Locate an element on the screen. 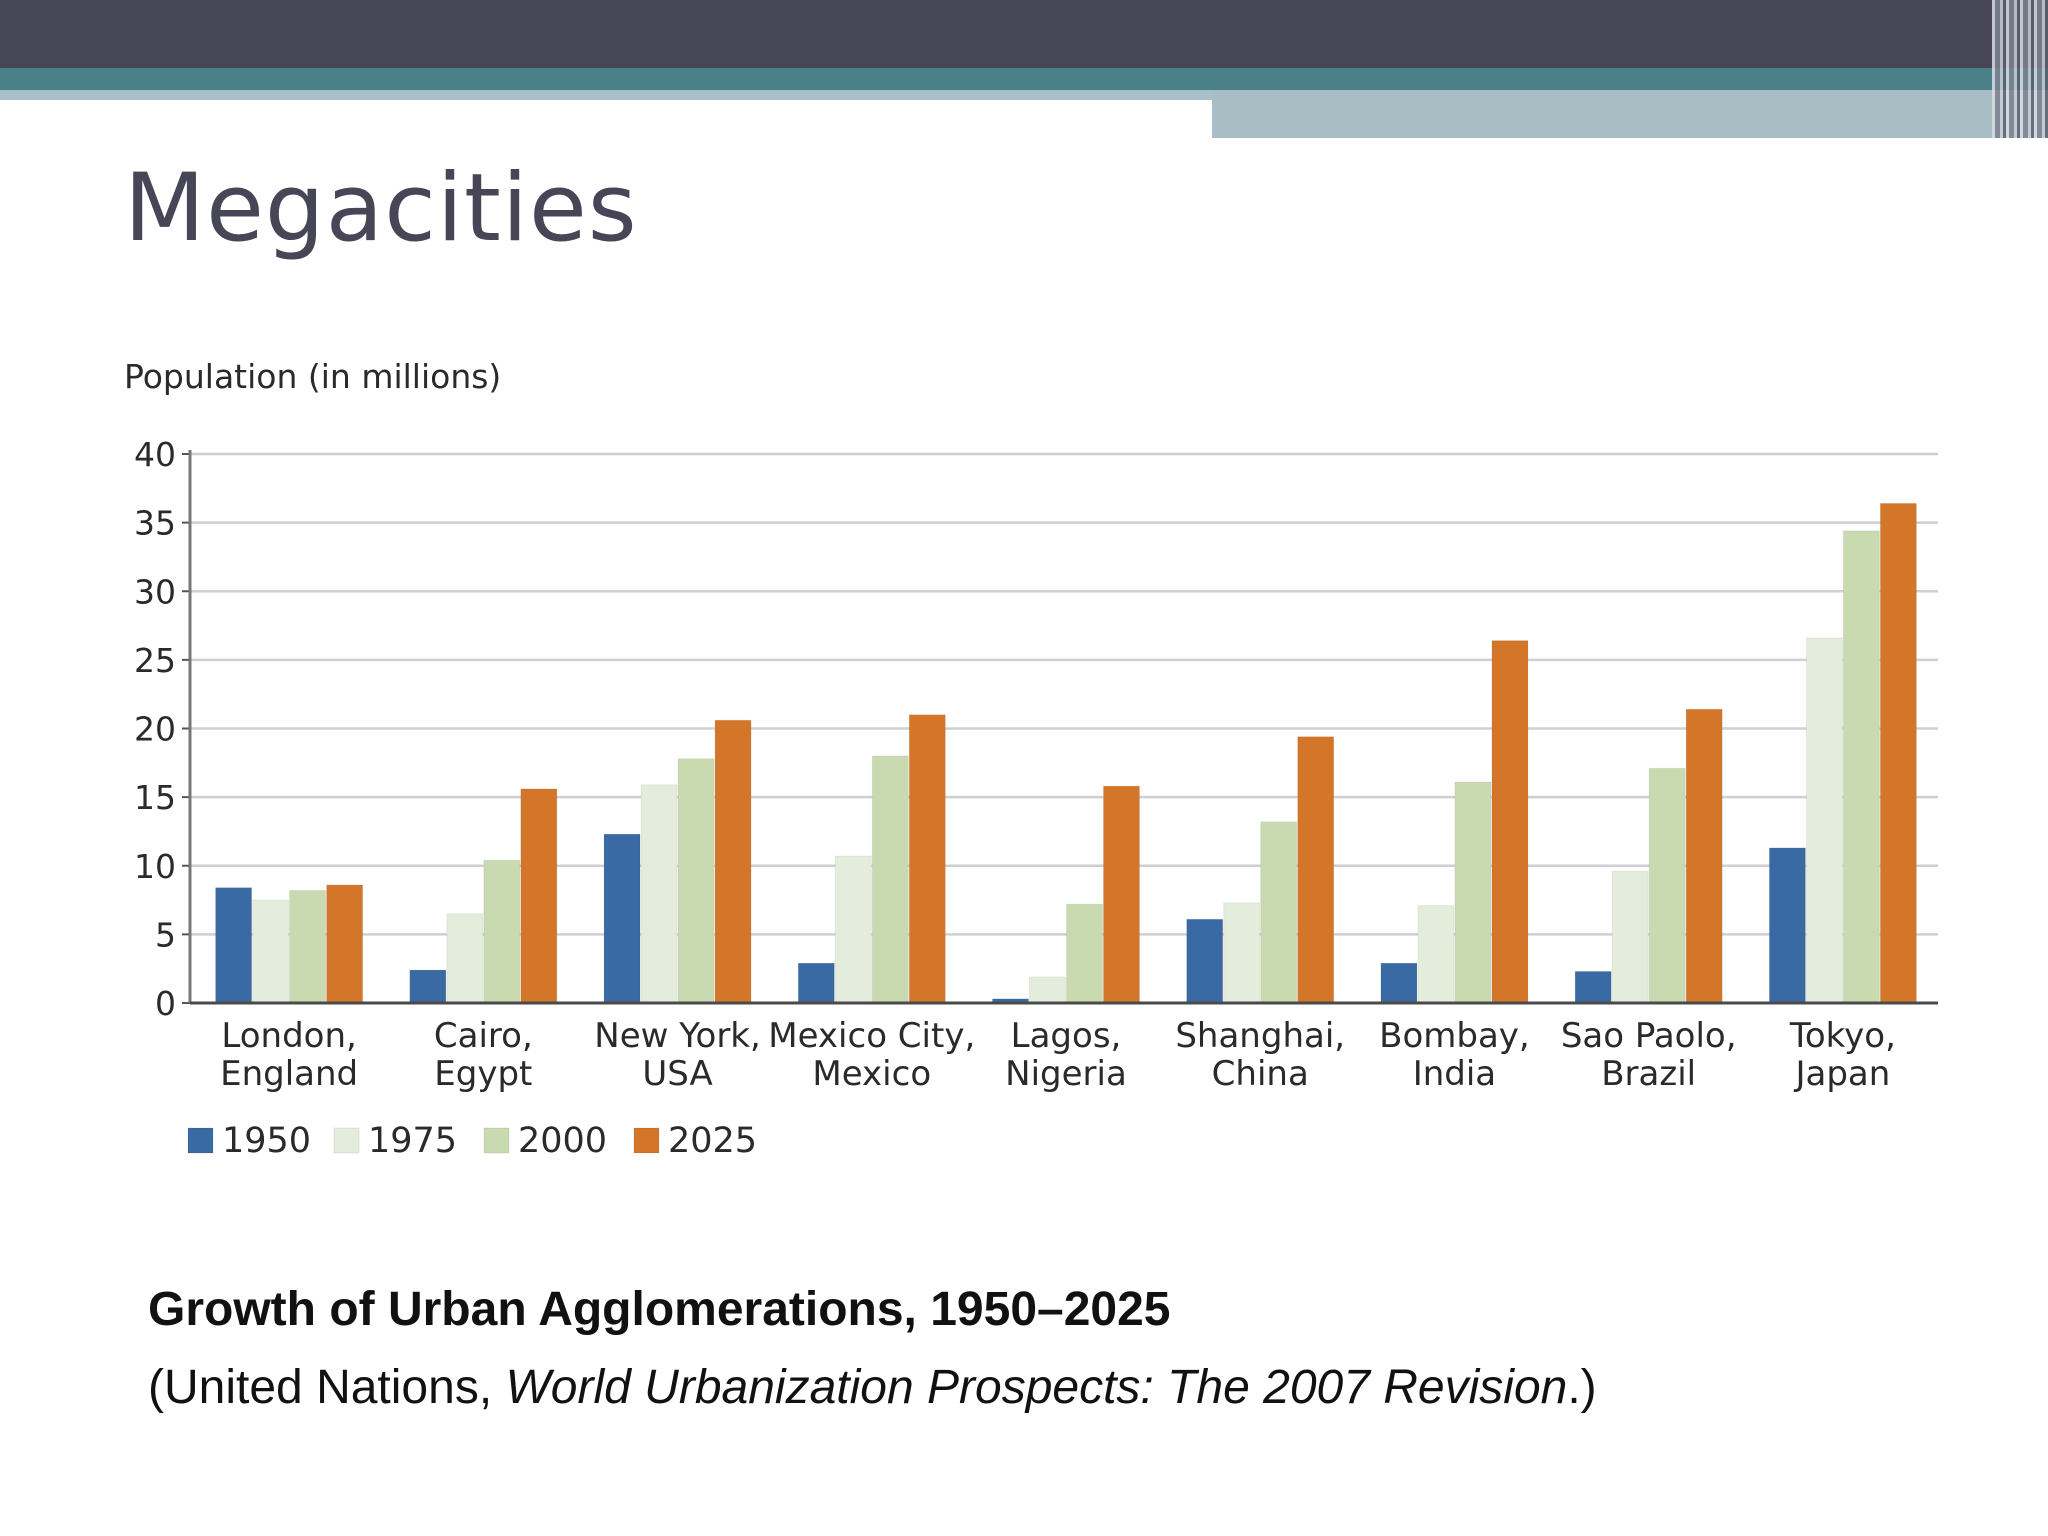 Image resolution: width=2048 pixels, height=1536 pixels. header-band-dark is located at coordinates (1024, 34).